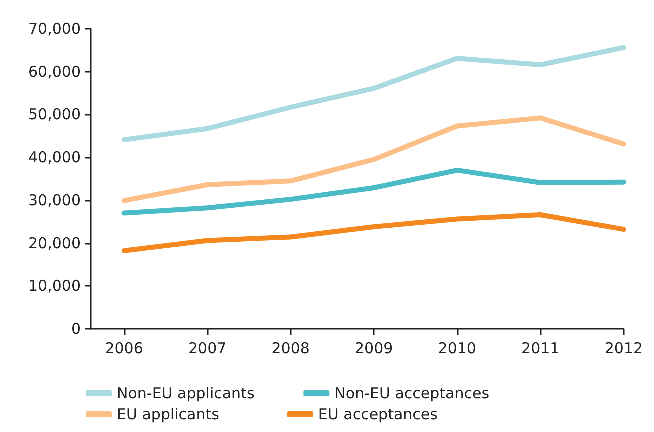  I want to click on x-tick-label: 2011, so click(541, 349).